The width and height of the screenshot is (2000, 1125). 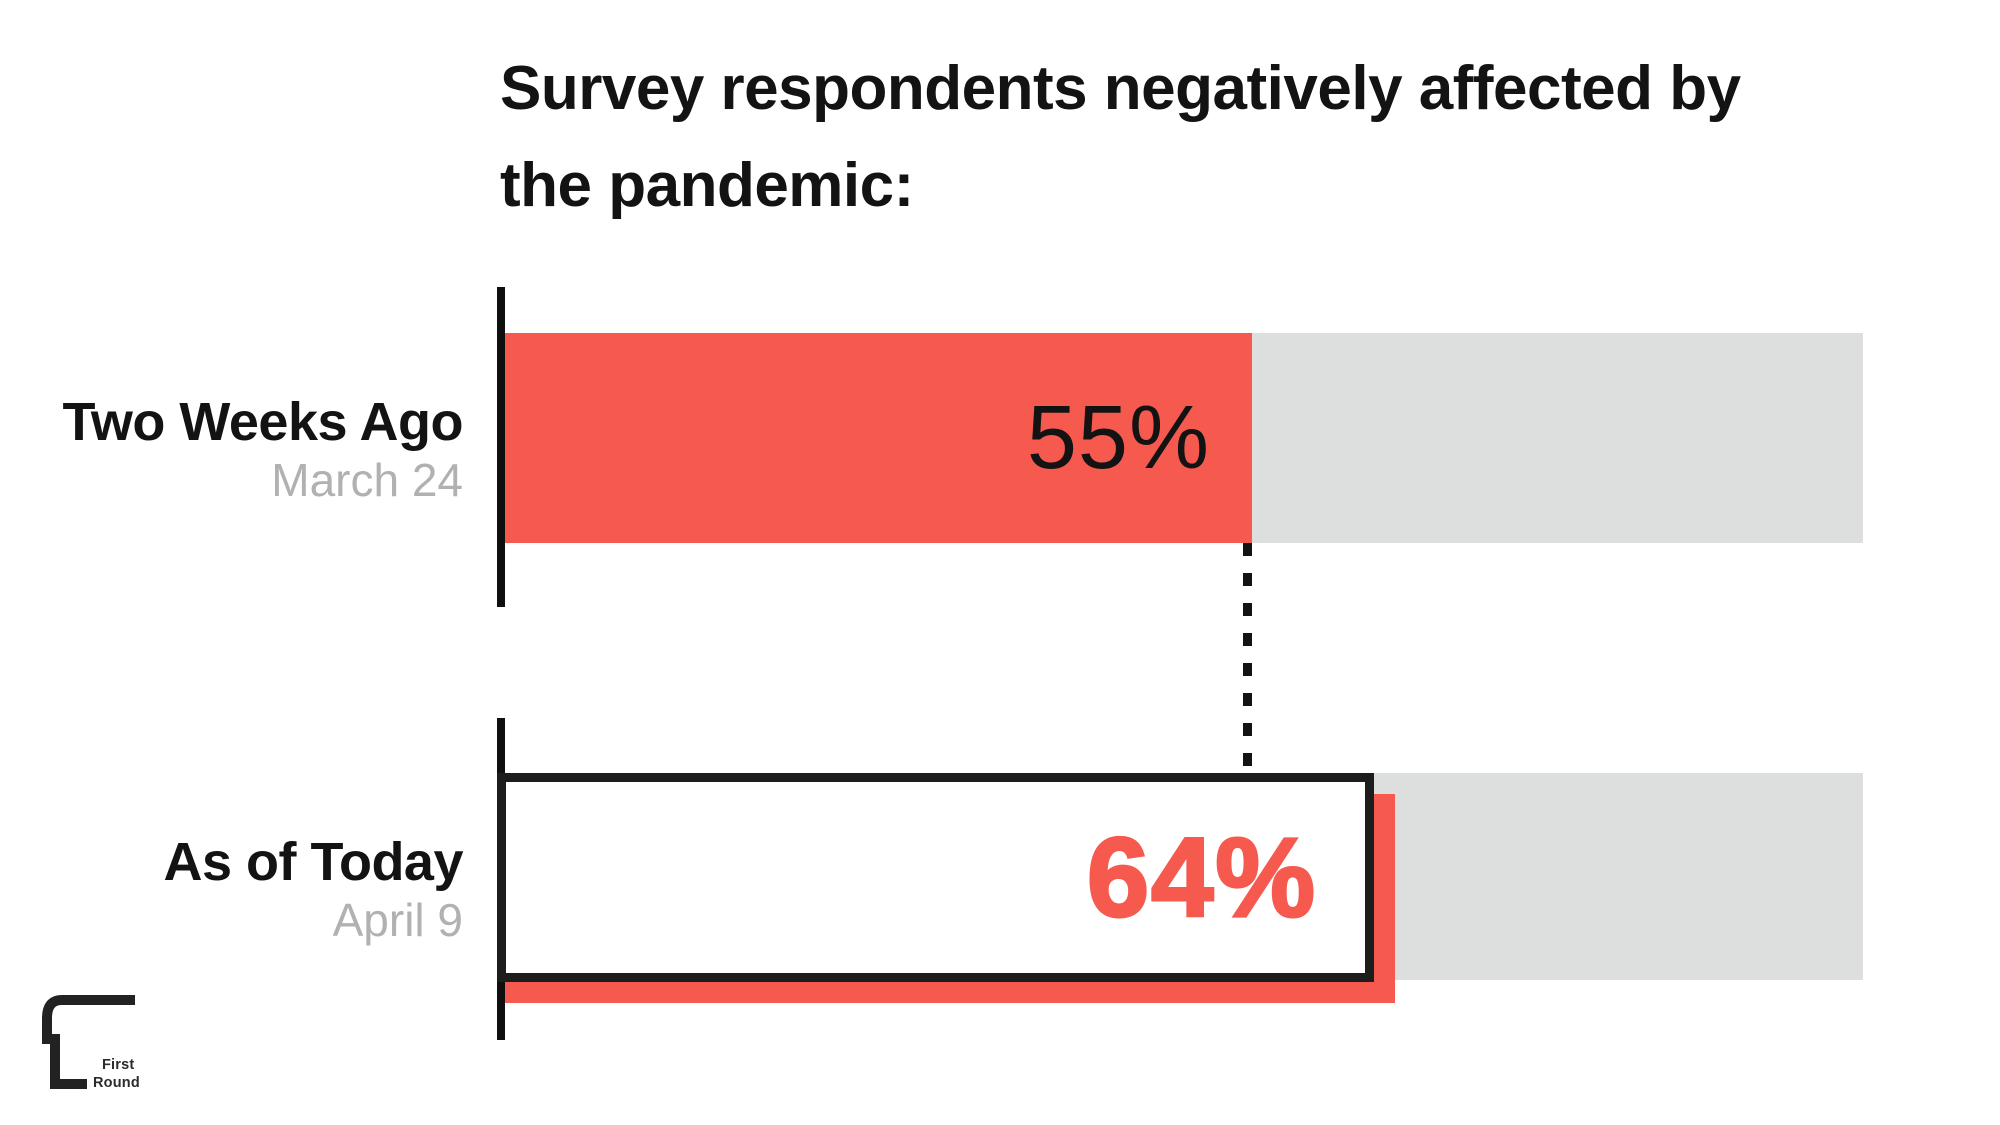 I want to click on logo-word-first: First, so click(x=118, y=1065).